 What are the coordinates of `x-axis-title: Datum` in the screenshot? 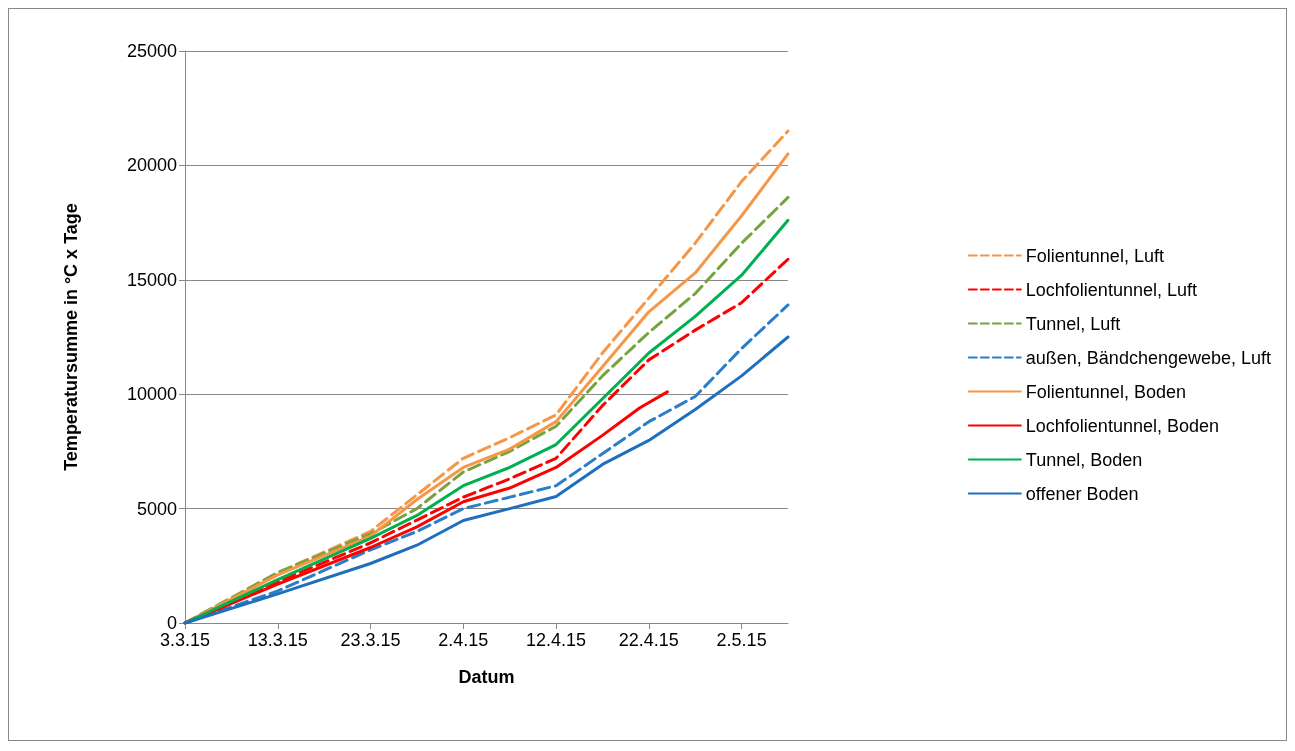 It's located at (486, 677).